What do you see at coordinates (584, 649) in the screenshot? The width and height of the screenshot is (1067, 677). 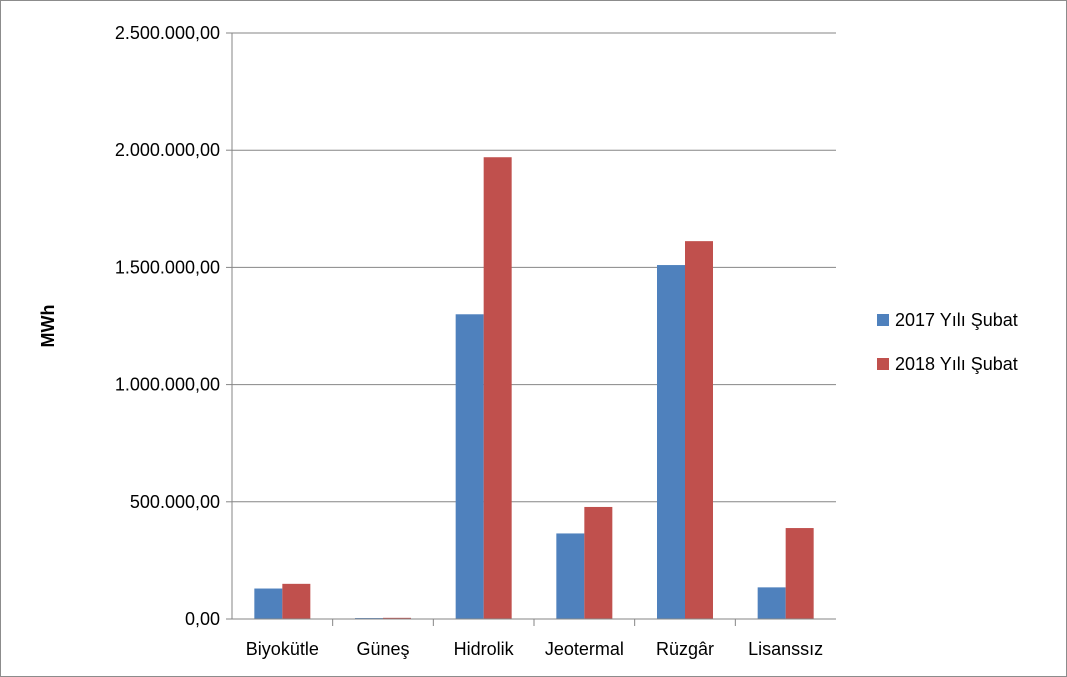 I see `x-tick-label: Jeotermal` at bounding box center [584, 649].